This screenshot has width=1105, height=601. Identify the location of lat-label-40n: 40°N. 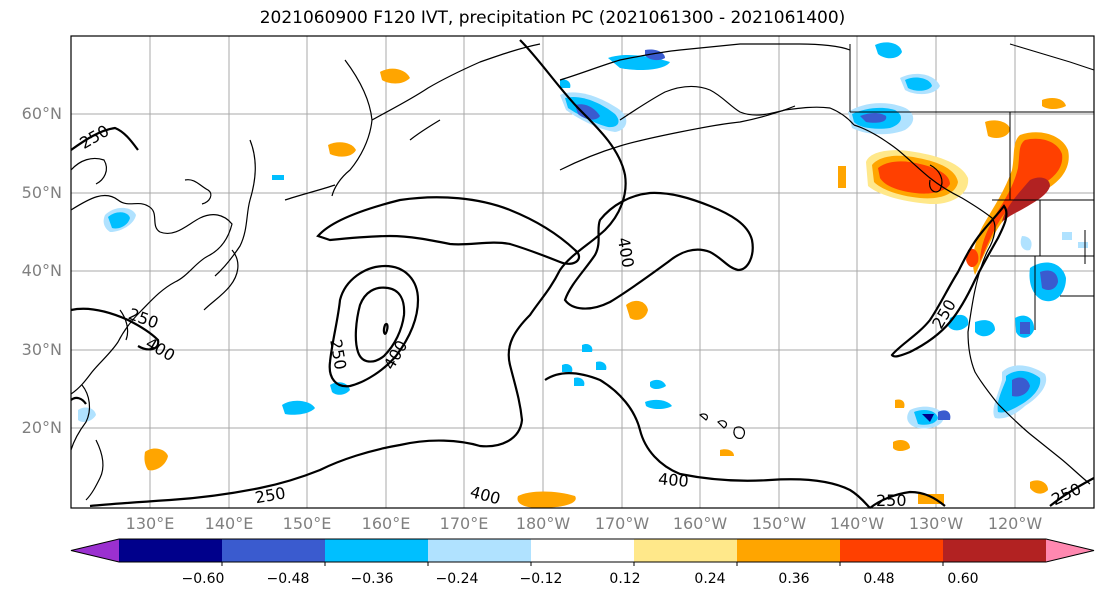
(41, 270).